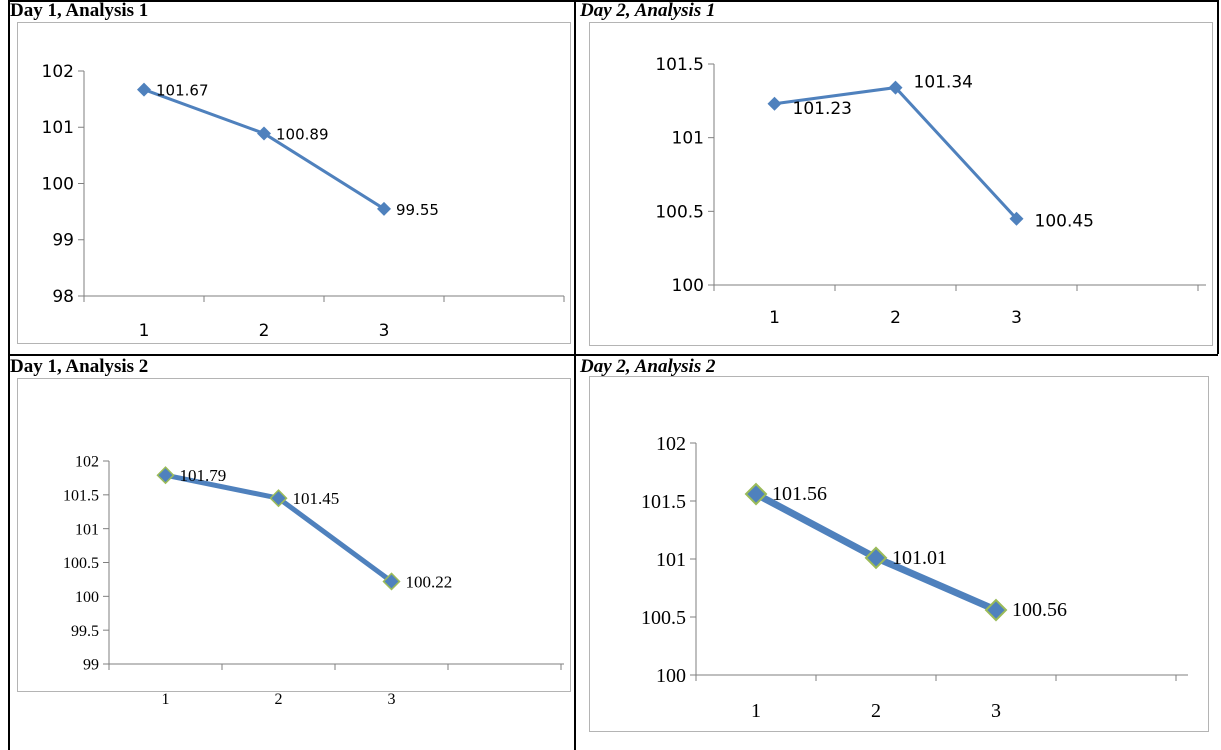  What do you see at coordinates (919, 558) in the screenshot?
I see `data-label: 101.01` at bounding box center [919, 558].